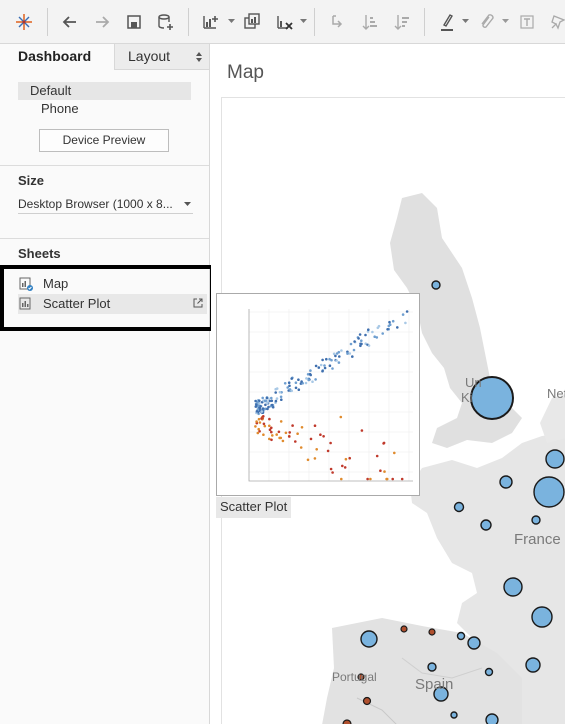 The width and height of the screenshot is (565, 724). What do you see at coordinates (537, 539) in the screenshot?
I see `map-label-france: France` at bounding box center [537, 539].